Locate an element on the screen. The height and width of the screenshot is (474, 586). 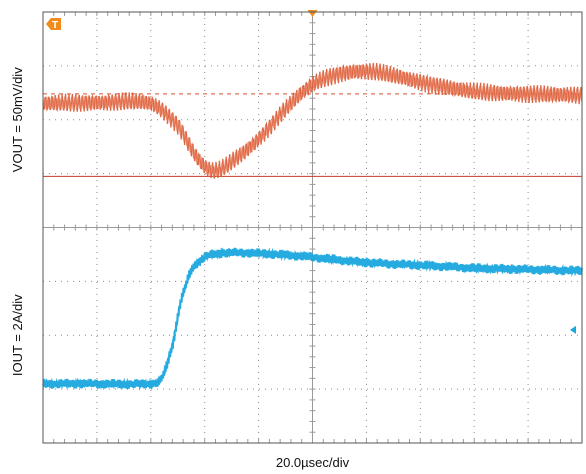
trigger-position-icon is located at coordinates (312, 13).